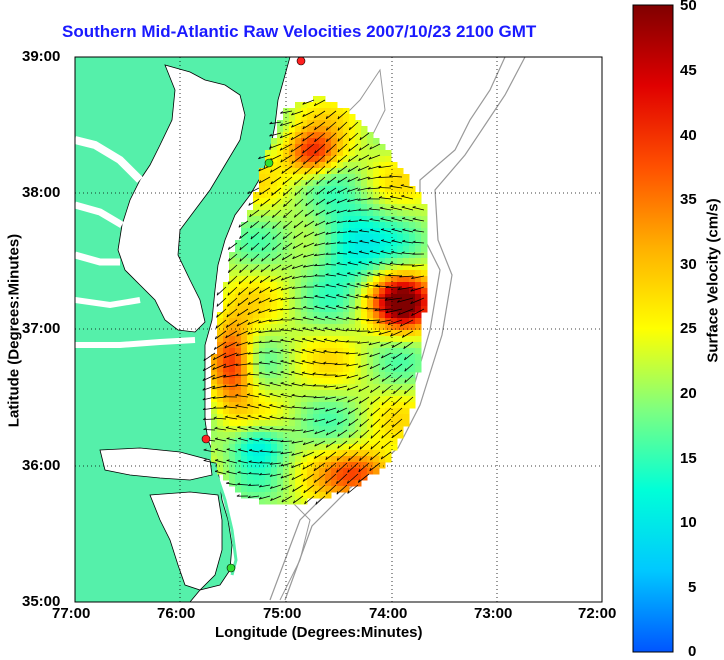  I want to click on colorbar-label: Surface Velocity (cm/s), so click(713, 281).